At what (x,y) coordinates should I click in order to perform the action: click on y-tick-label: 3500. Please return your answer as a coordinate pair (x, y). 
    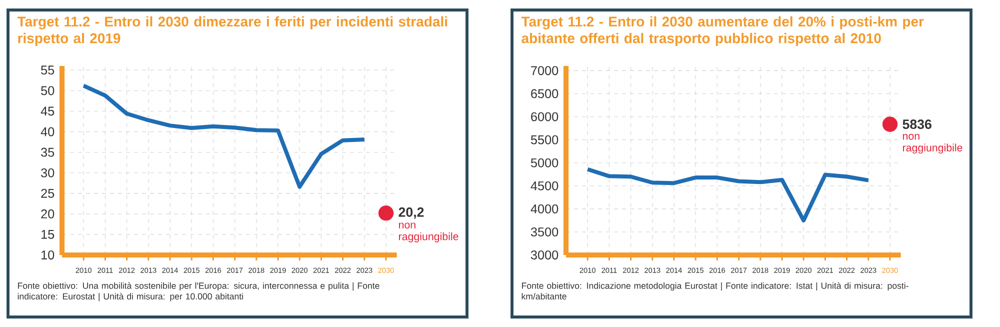
    Looking at the image, I should click on (544, 231).